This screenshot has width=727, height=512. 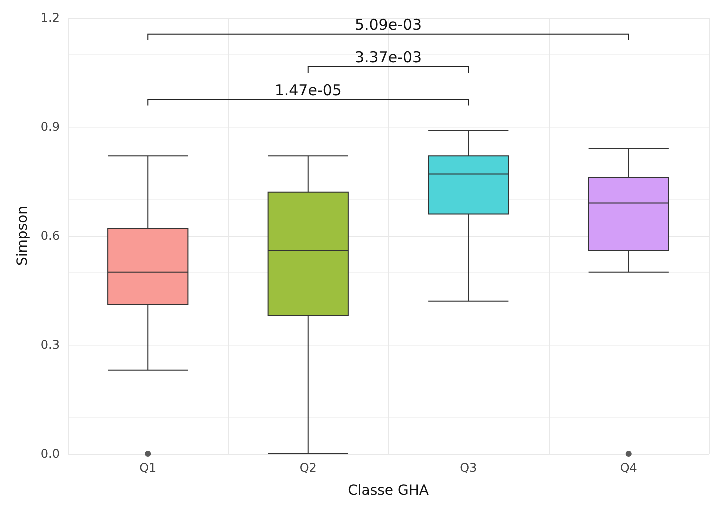 What do you see at coordinates (50, 236) in the screenshot?
I see `y-tick-label: 0.6` at bounding box center [50, 236].